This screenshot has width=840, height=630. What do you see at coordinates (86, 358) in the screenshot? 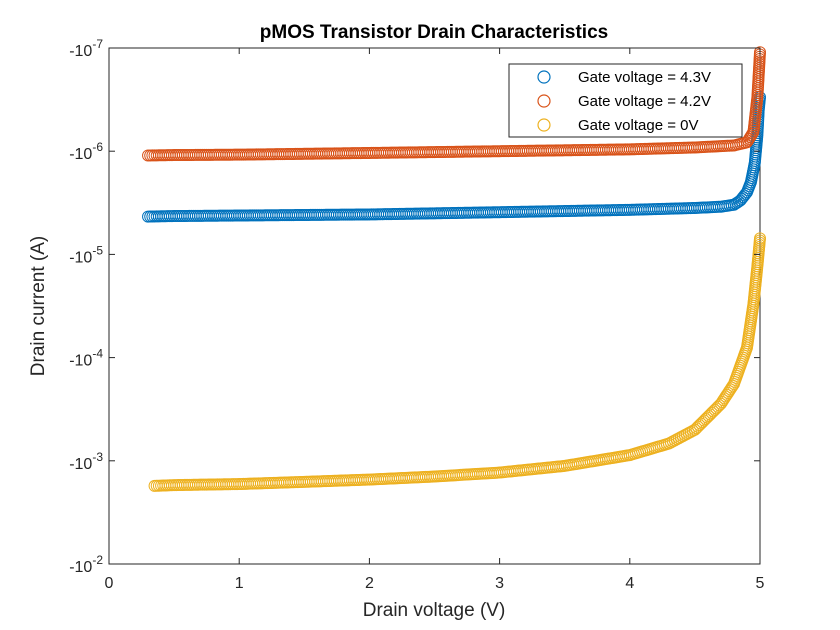
I see `y-tick-label: -10-4` at bounding box center [86, 358].